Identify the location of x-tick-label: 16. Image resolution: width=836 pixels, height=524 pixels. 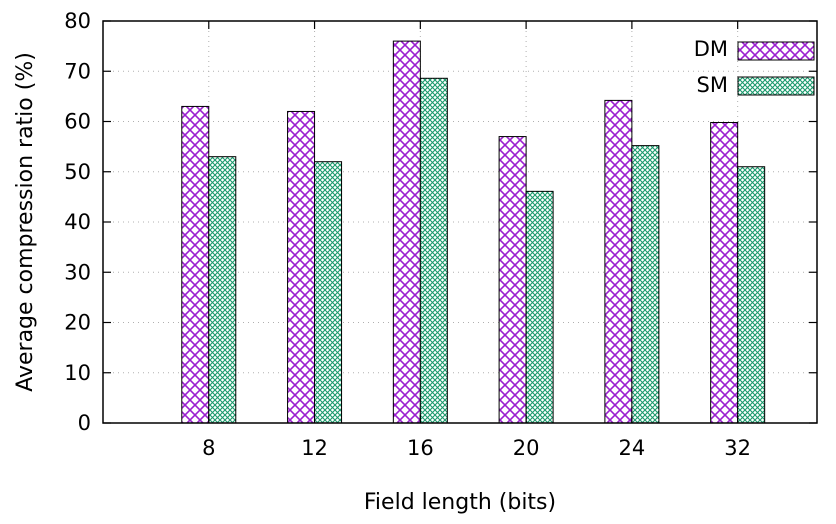
(420, 448).